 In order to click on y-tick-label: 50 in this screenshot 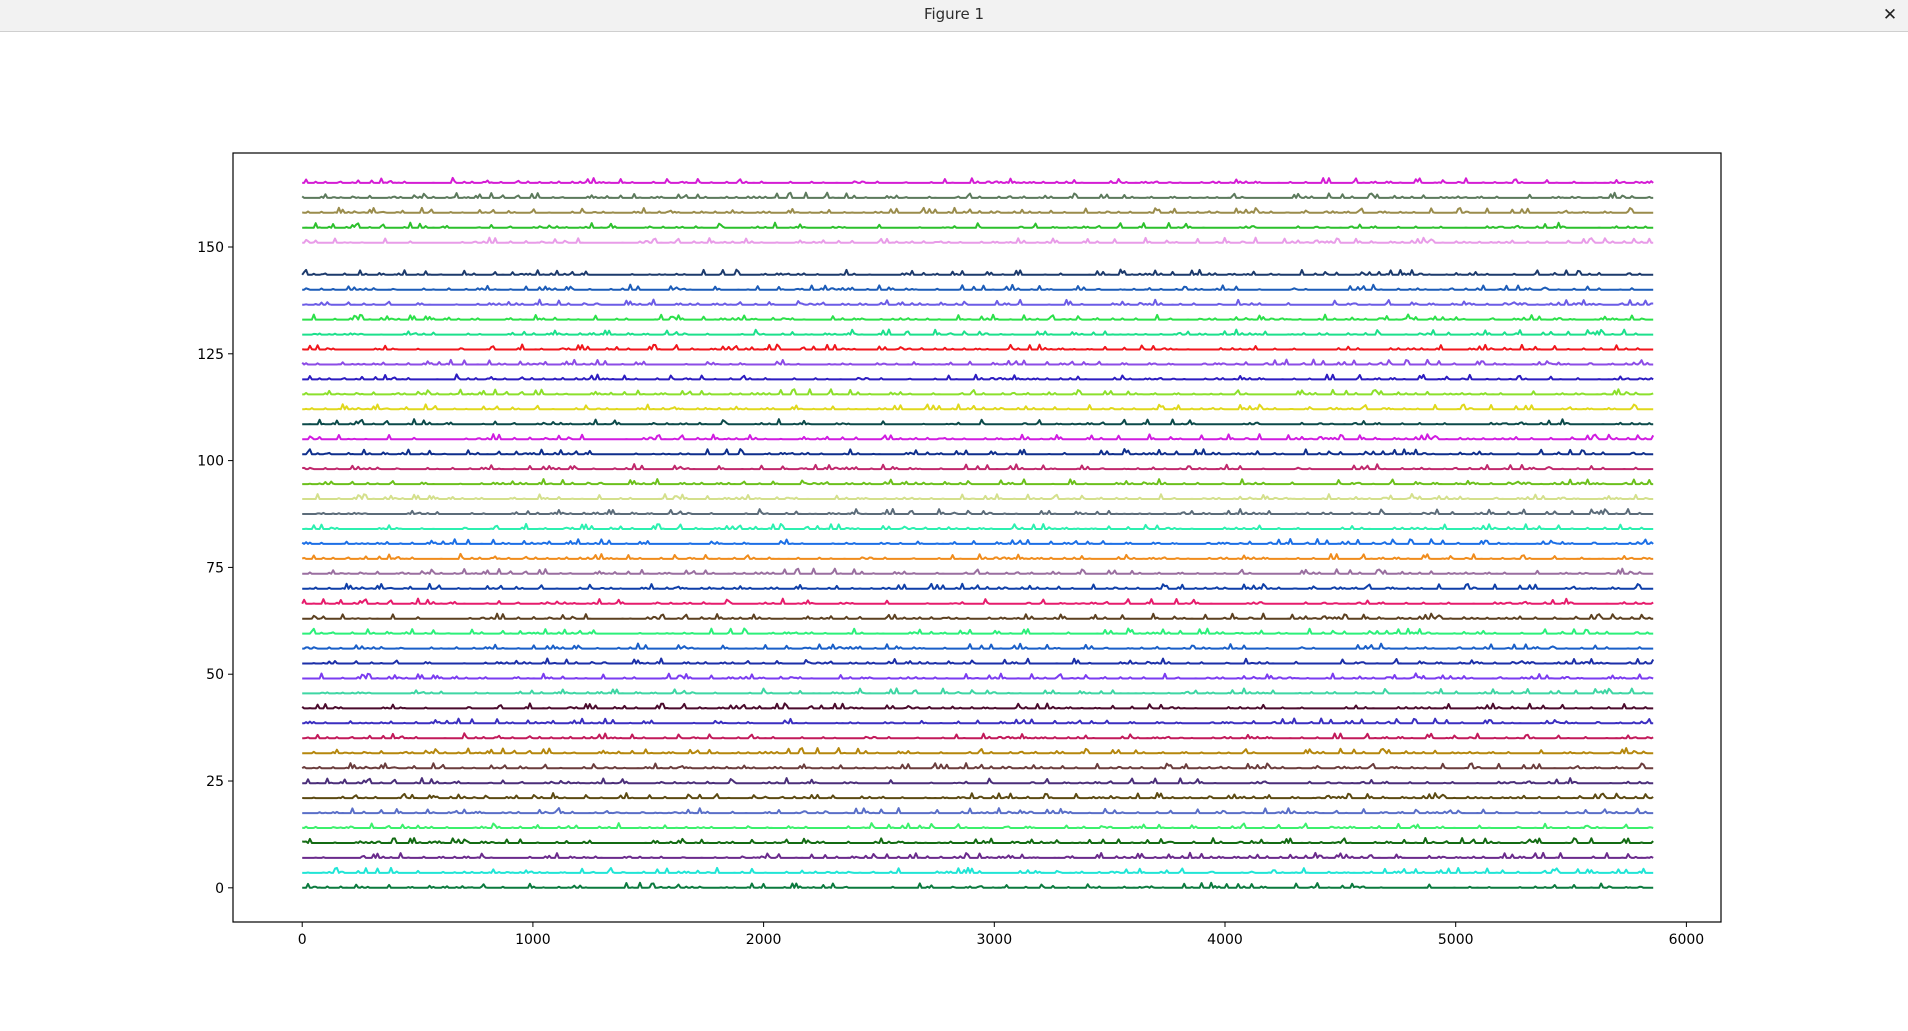, I will do `click(215, 675)`.